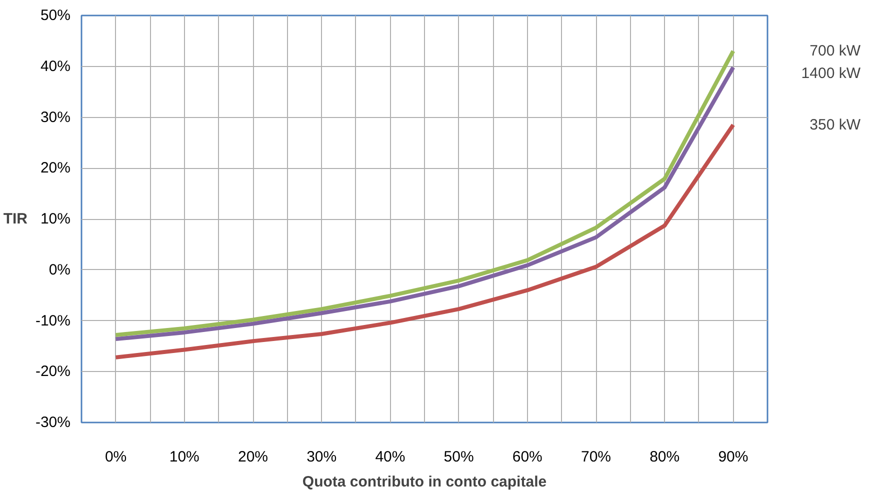 The image size is (872, 502). What do you see at coordinates (53, 422) in the screenshot?
I see `y-tick-label: -30%` at bounding box center [53, 422].